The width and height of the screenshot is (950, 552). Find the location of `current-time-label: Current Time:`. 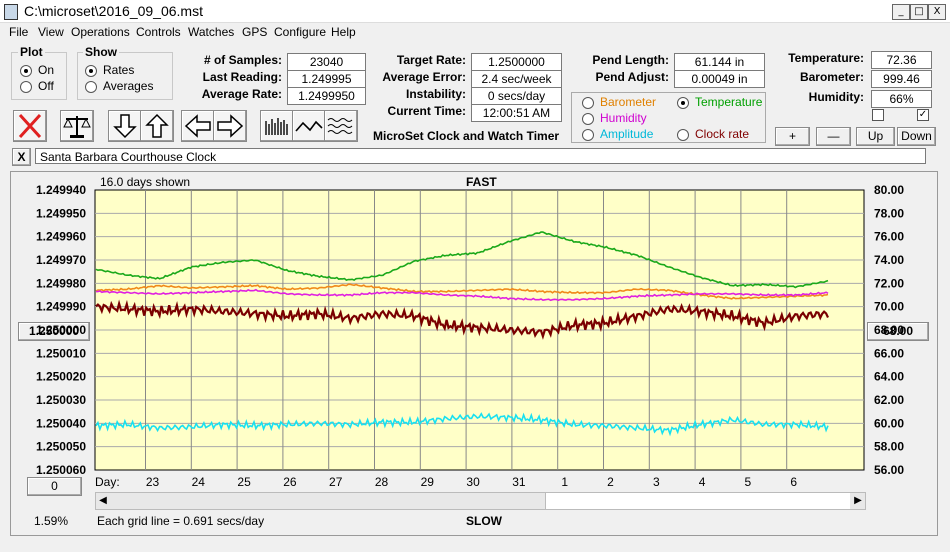

current-time-label: Current Time: is located at coordinates (426, 111).